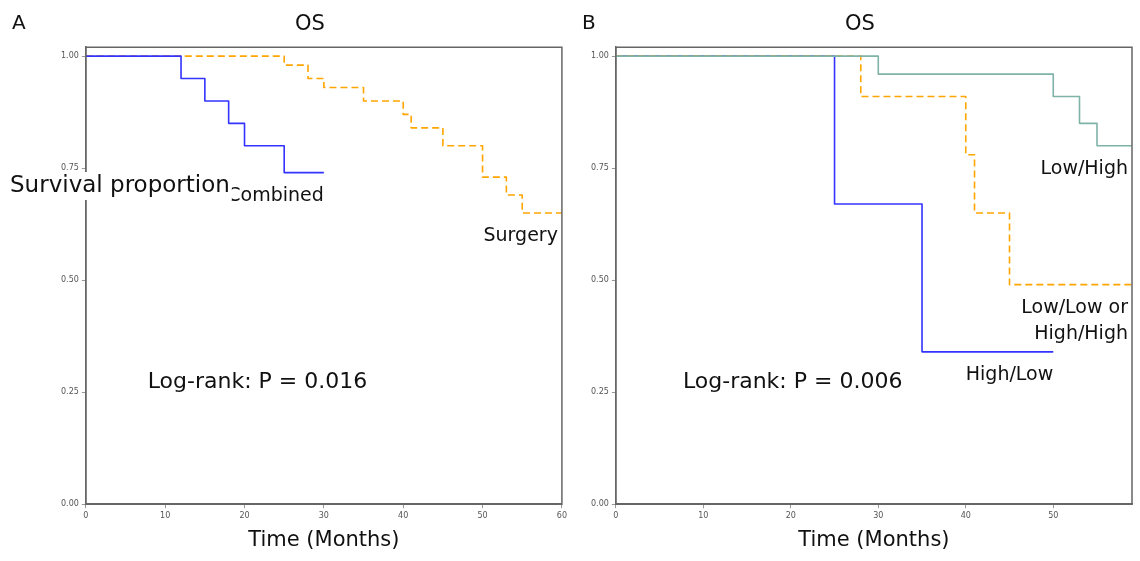 The image size is (1140, 561). I want to click on series-label: Low/High, so click(1084, 167).